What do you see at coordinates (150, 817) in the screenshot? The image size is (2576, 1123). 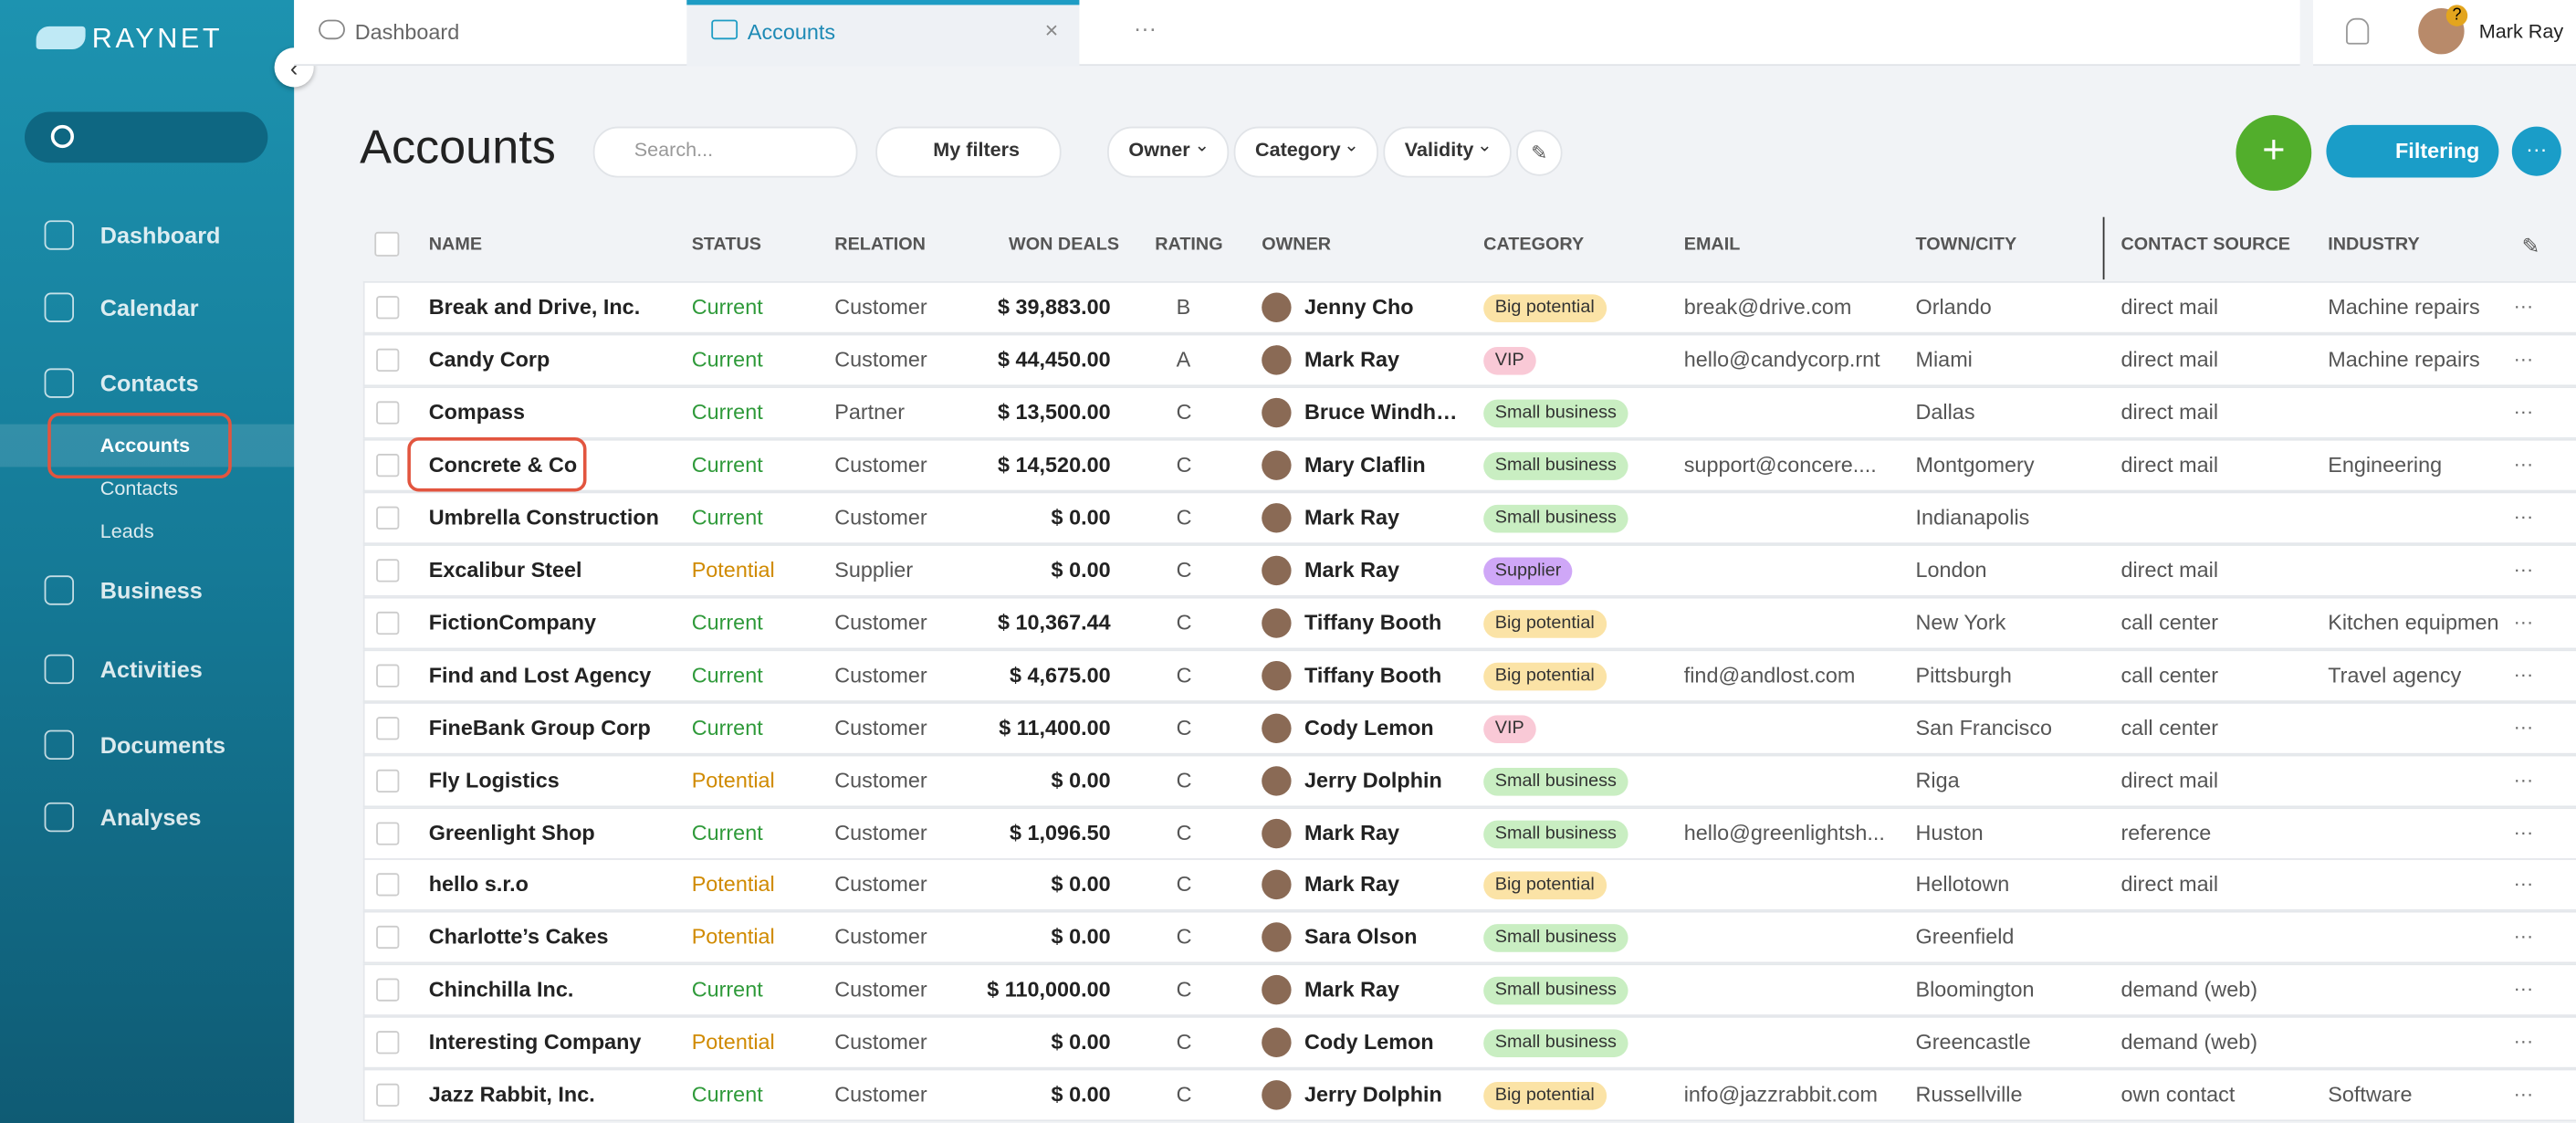 I see `nav-item: Analyses` at bounding box center [150, 817].